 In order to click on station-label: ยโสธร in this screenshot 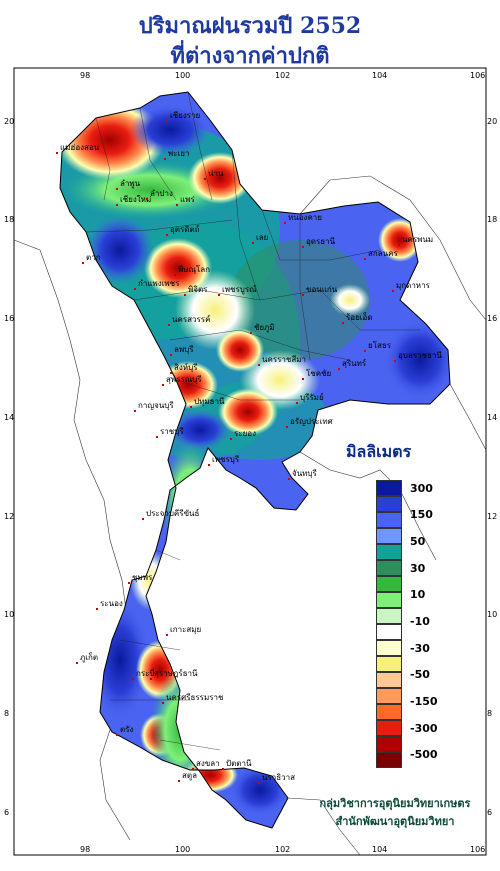, I will do `click(380, 345)`.